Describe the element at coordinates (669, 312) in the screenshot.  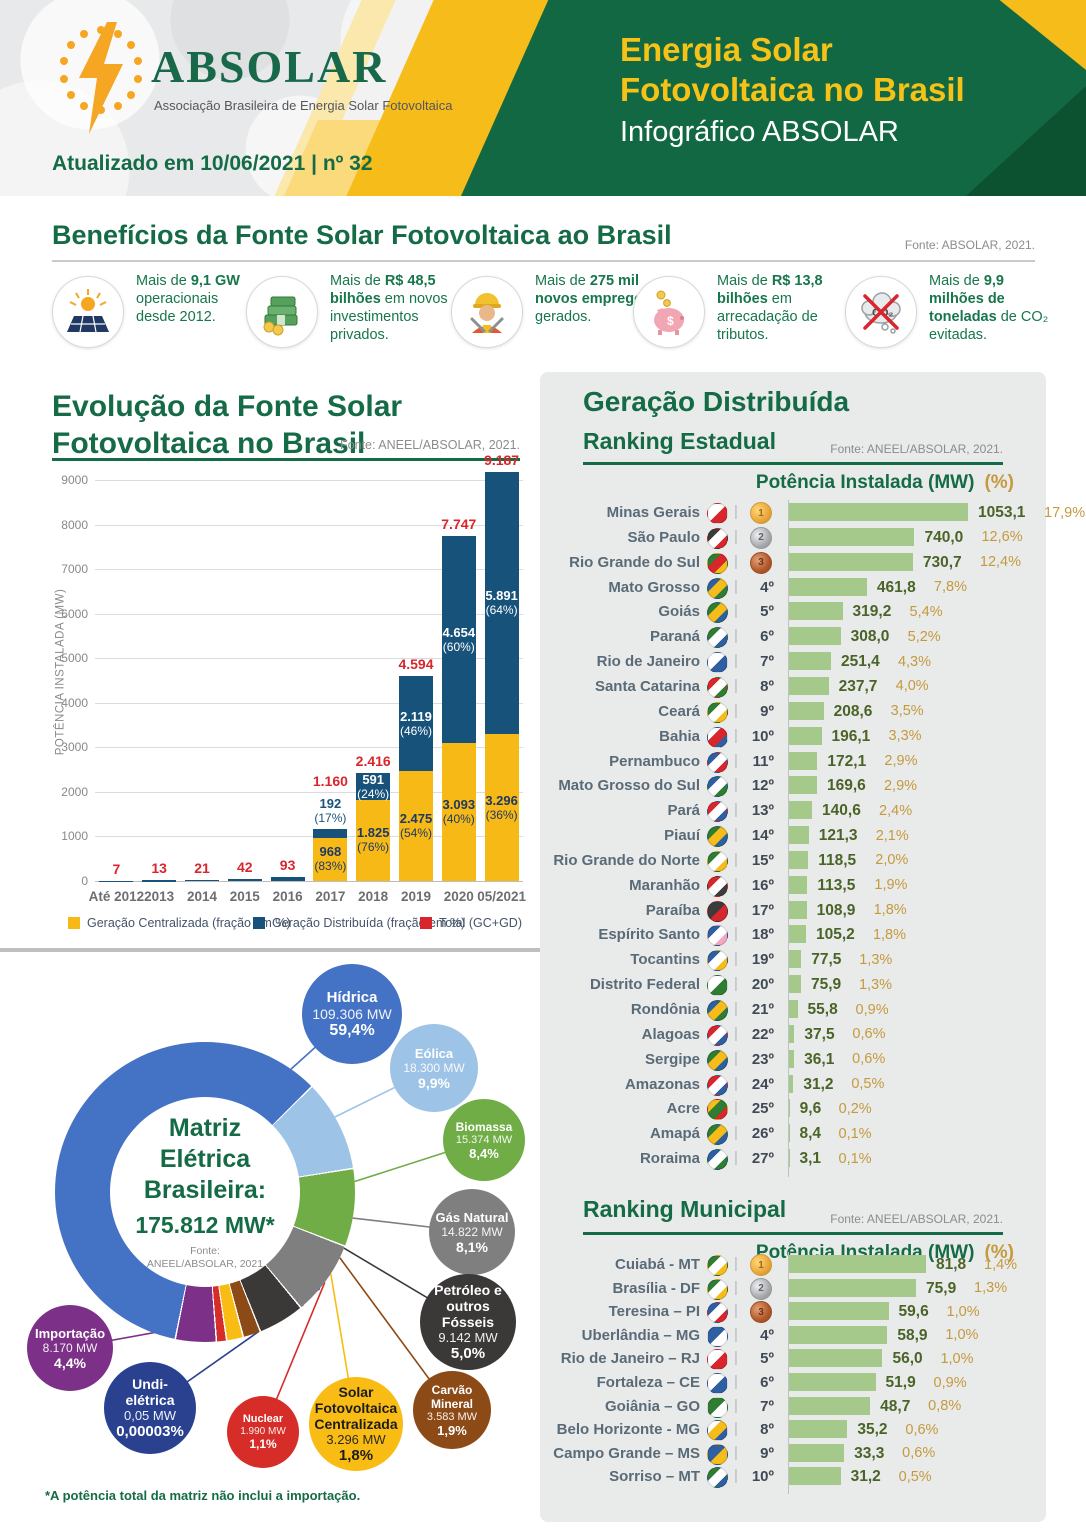
I see `piggy-bank-icon: $` at that location.